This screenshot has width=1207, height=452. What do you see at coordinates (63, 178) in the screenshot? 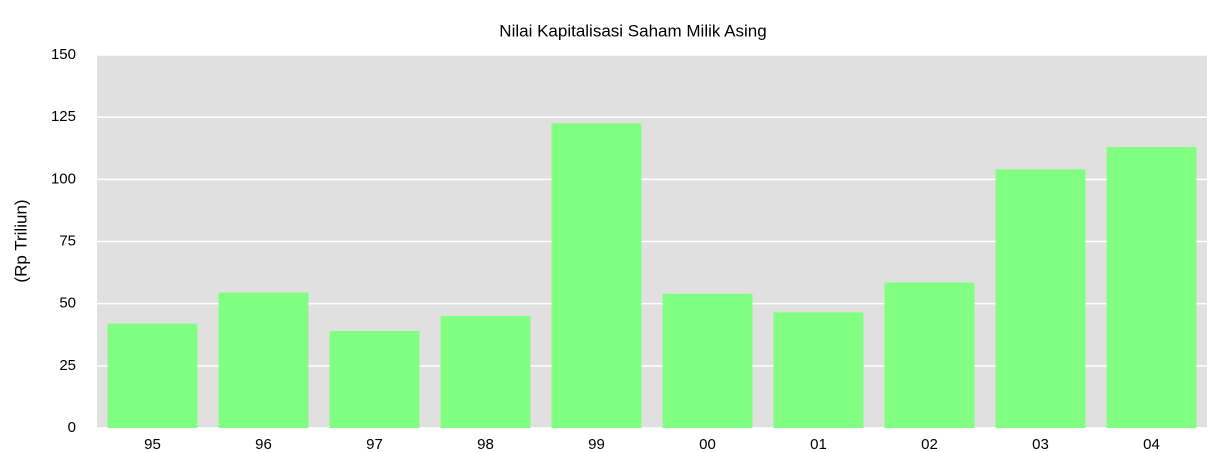
I see `y-tick-label: 100` at bounding box center [63, 178].